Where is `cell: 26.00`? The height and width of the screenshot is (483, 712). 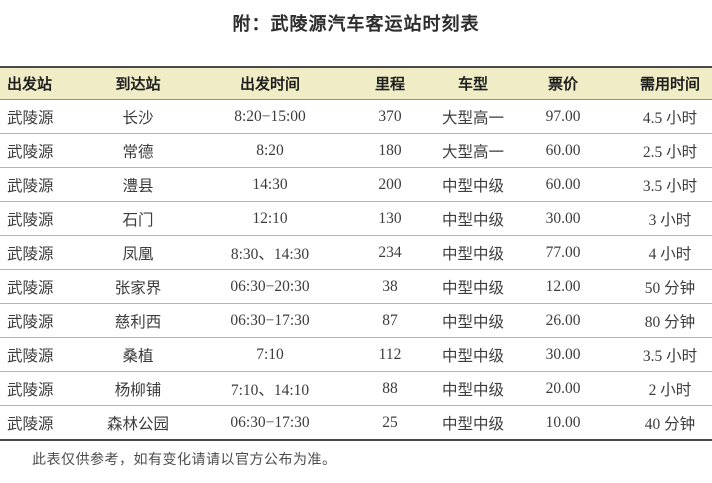 cell: 26.00 is located at coordinates (563, 320).